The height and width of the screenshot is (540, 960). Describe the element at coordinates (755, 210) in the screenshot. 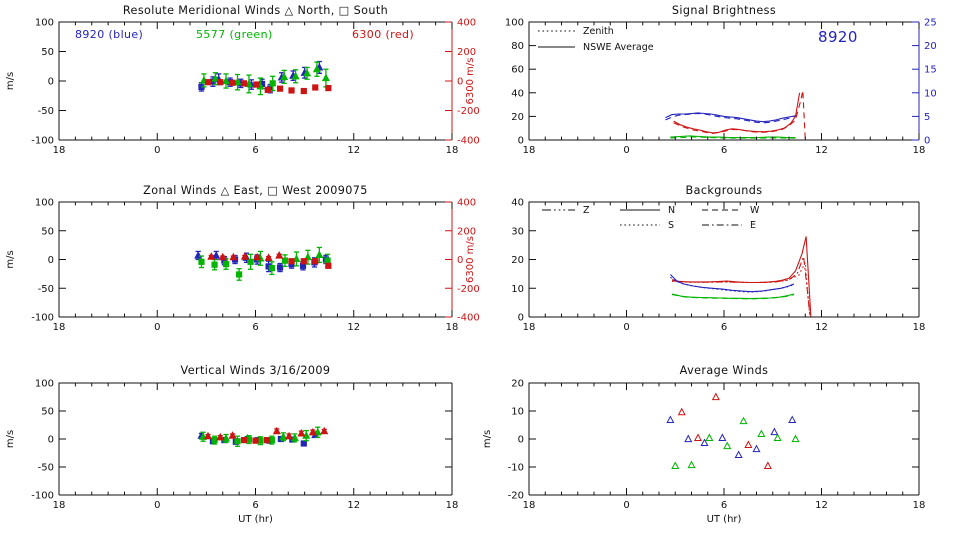

I see `legend-label: W` at that location.